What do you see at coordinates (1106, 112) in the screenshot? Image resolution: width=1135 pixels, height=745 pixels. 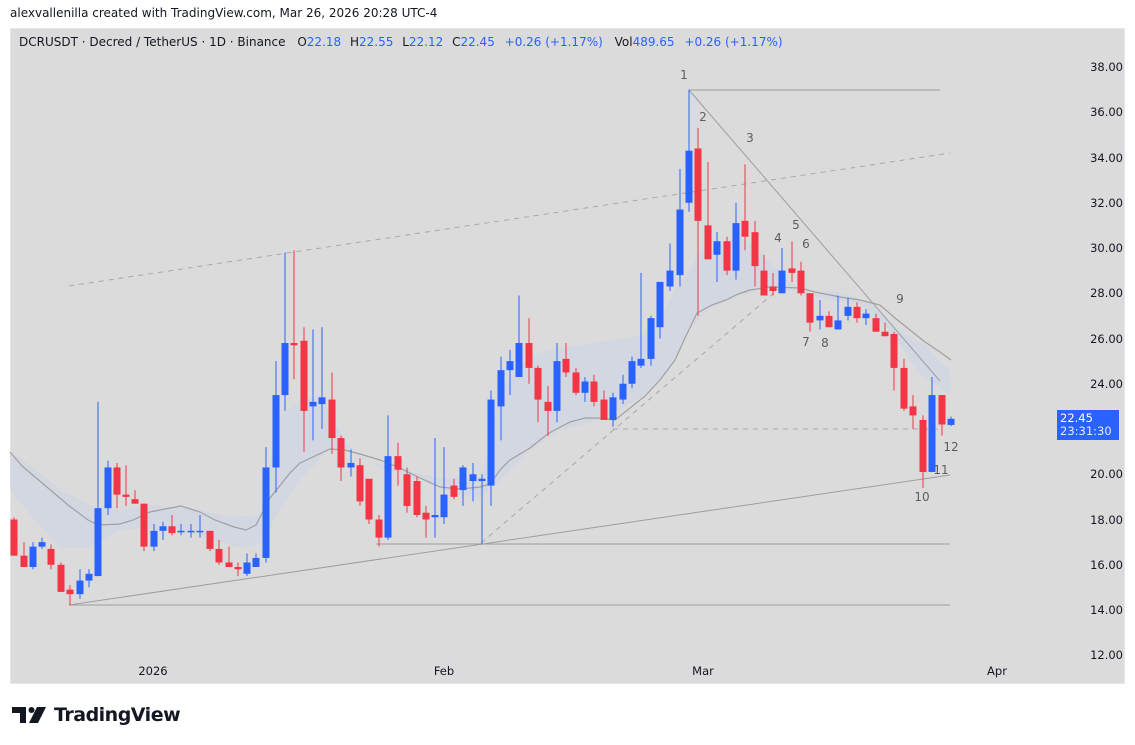 I see `price-tick-label: 36.00` at bounding box center [1106, 112].